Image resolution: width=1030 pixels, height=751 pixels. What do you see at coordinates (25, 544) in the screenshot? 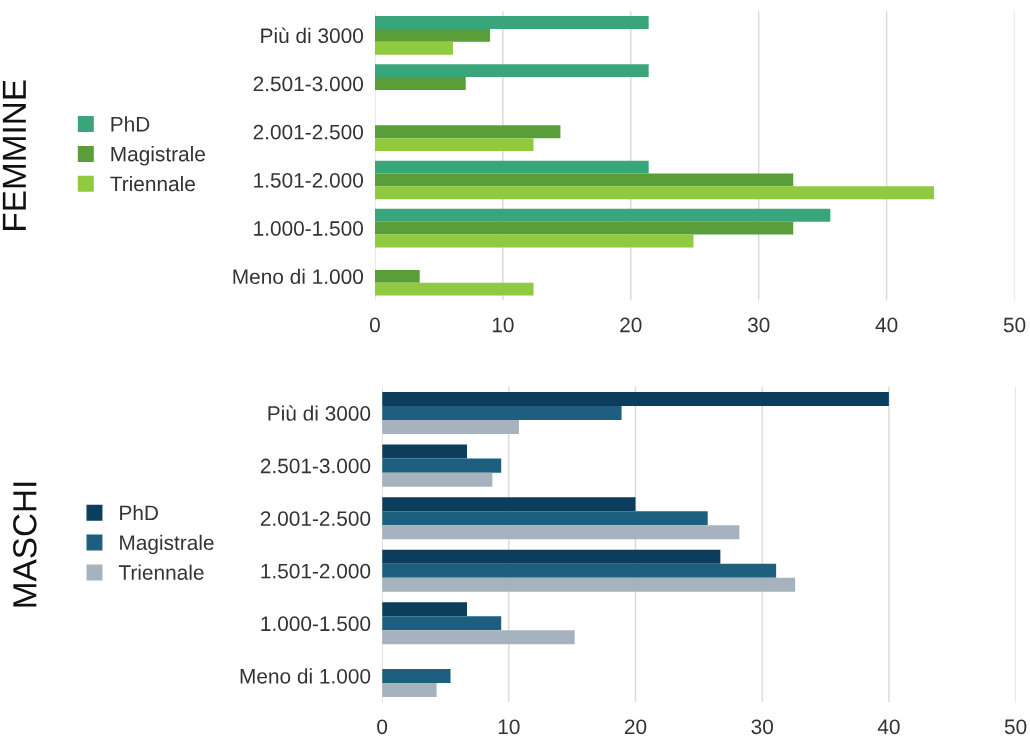
I see `y-axis-title: MASCHI` at bounding box center [25, 544].